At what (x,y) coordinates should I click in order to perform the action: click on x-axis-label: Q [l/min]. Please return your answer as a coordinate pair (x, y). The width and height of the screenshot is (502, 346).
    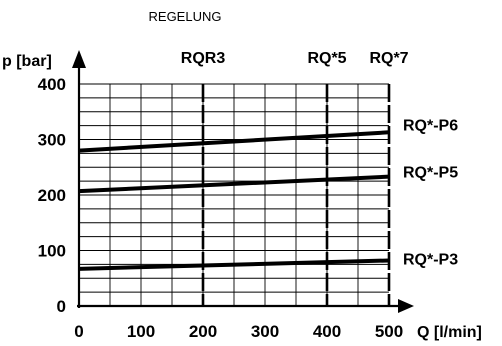
    Looking at the image, I should click on (449, 332).